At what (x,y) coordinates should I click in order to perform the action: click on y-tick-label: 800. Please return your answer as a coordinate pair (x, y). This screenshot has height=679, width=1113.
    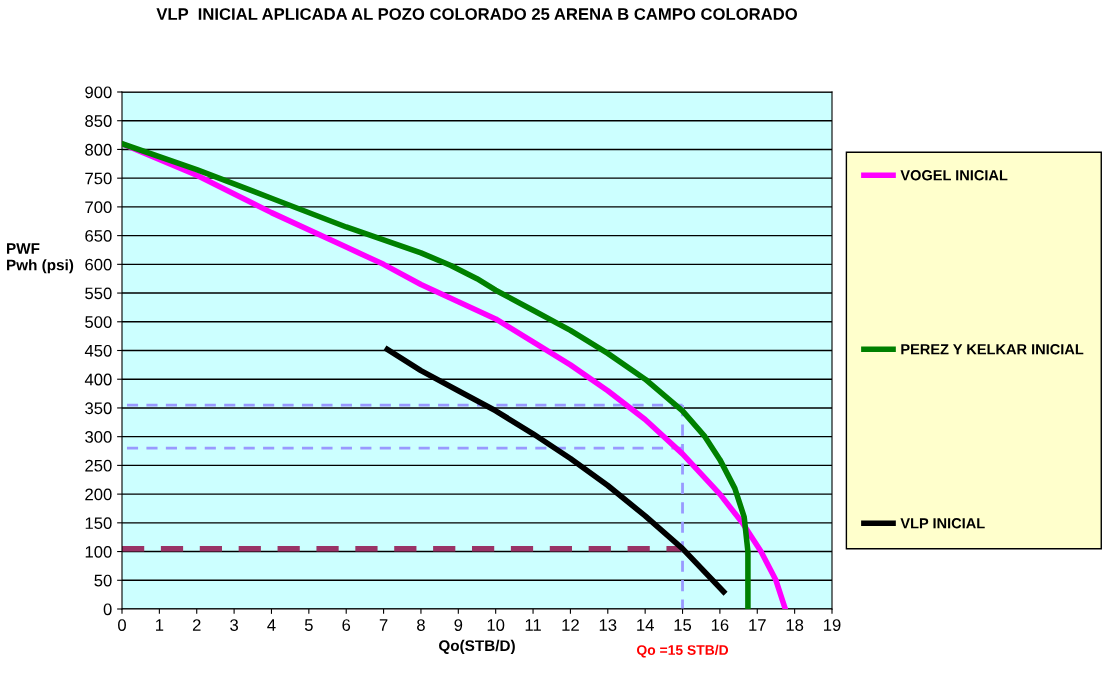
    Looking at the image, I should click on (98, 149).